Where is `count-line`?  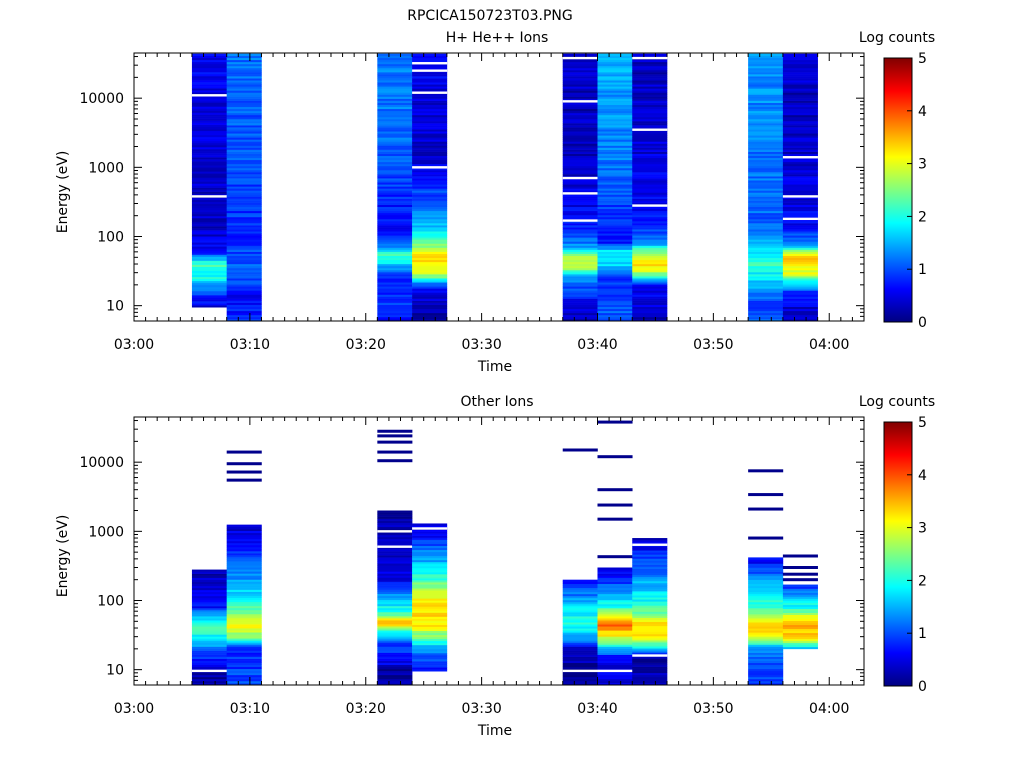 count-line is located at coordinates (244, 472).